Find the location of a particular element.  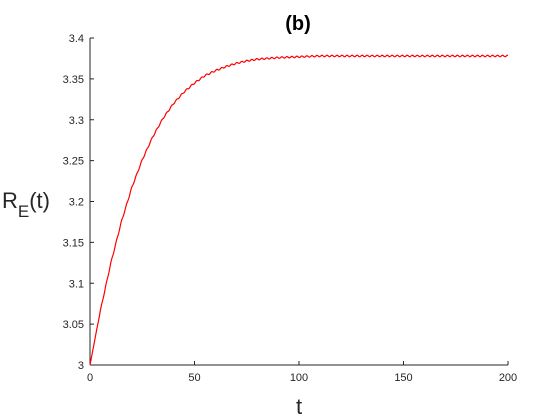

x-tick-label: 50 is located at coordinates (194, 378).